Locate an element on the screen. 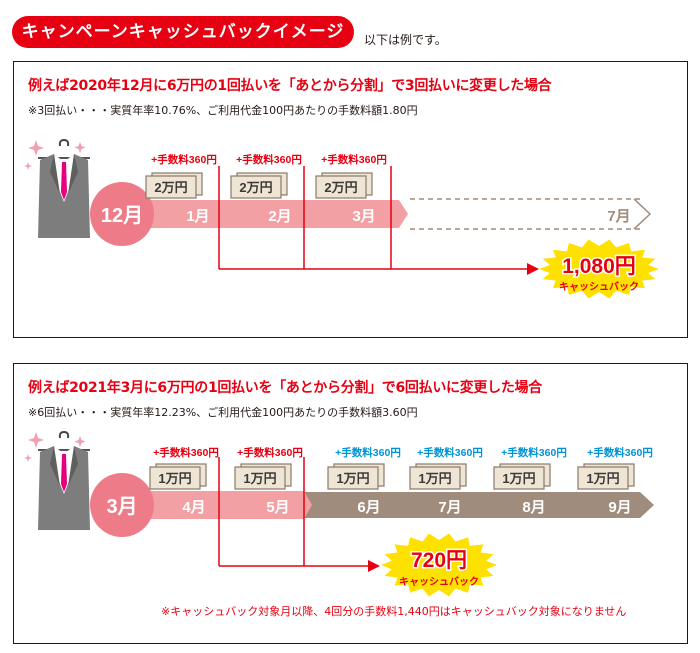  month-label: 8月 is located at coordinates (533, 507).